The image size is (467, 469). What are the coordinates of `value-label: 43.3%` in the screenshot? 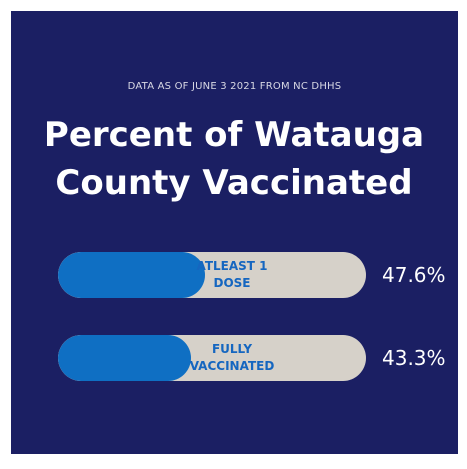 It's located at (414, 358).